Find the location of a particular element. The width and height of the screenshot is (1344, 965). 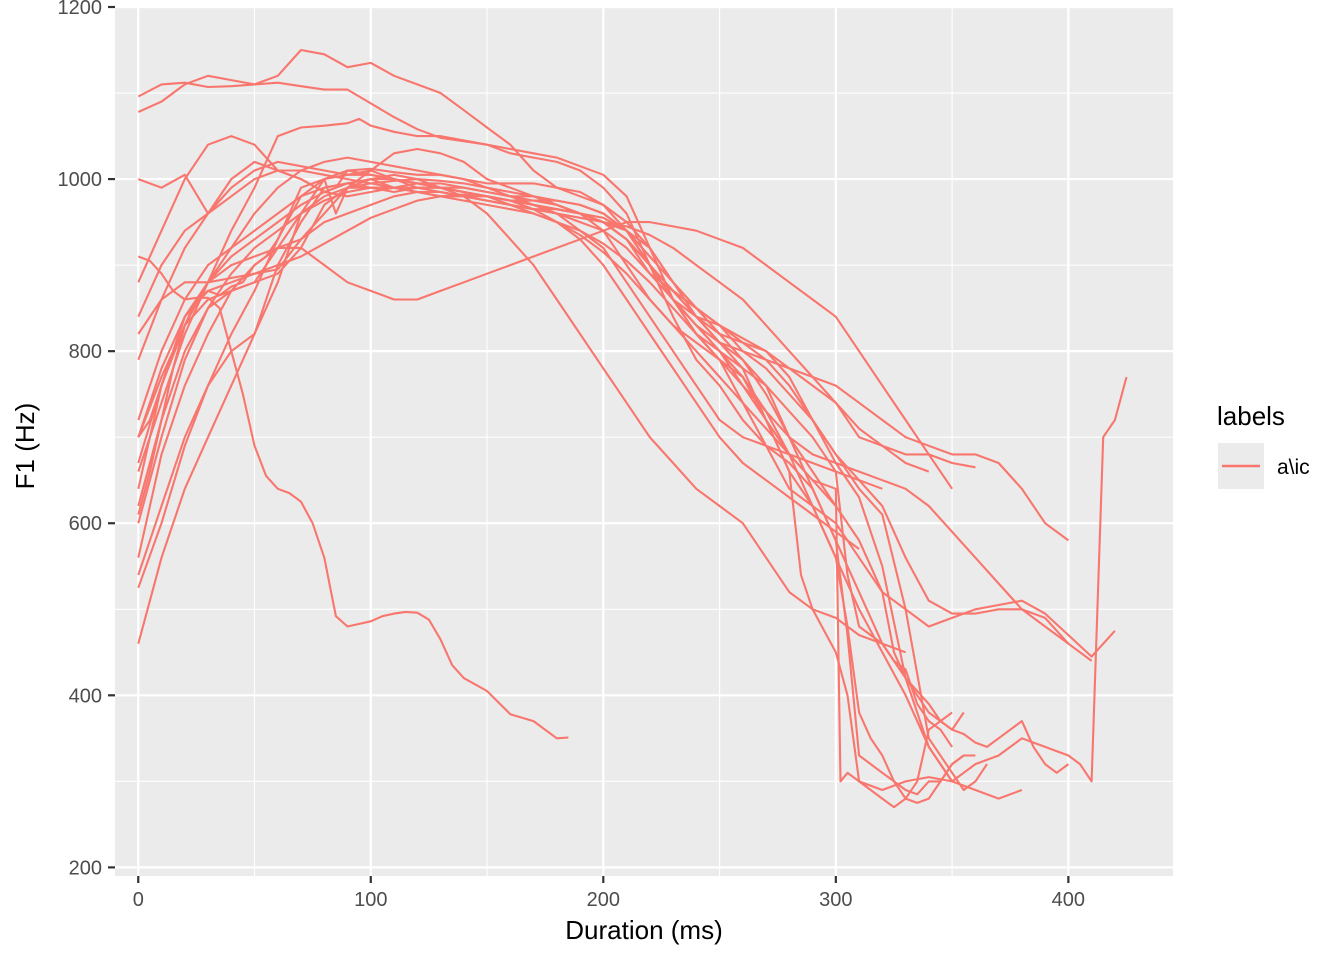

x-tick-label: 0 is located at coordinates (138, 900).